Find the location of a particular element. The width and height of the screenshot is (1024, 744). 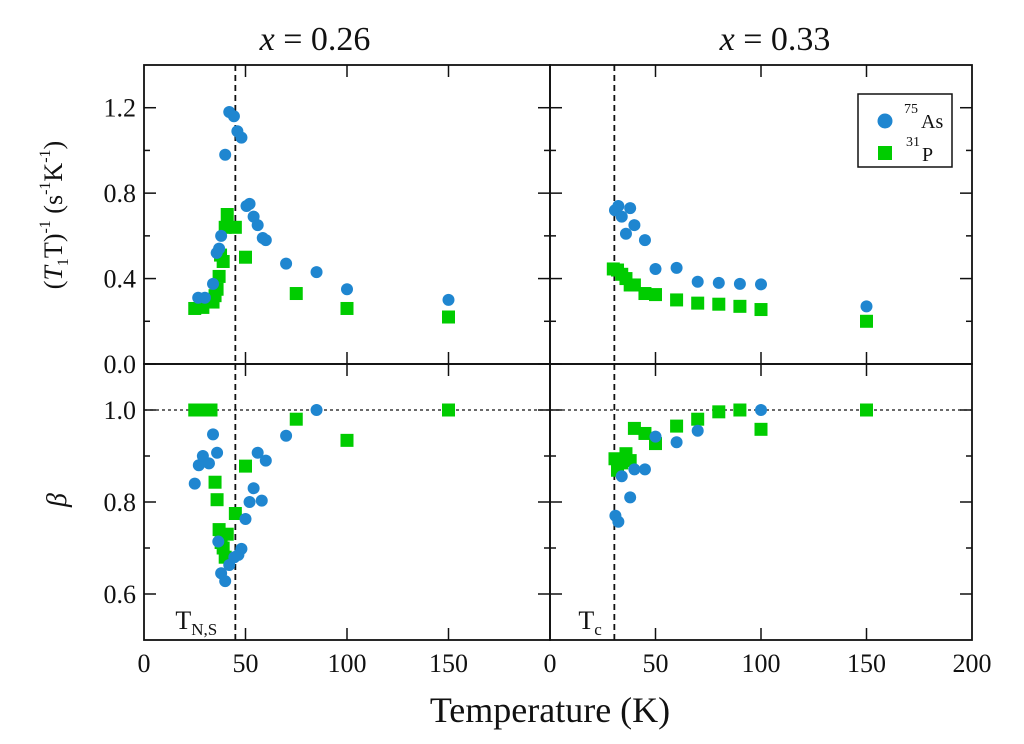

y-tick-label: 0.6 is located at coordinates (120, 594).